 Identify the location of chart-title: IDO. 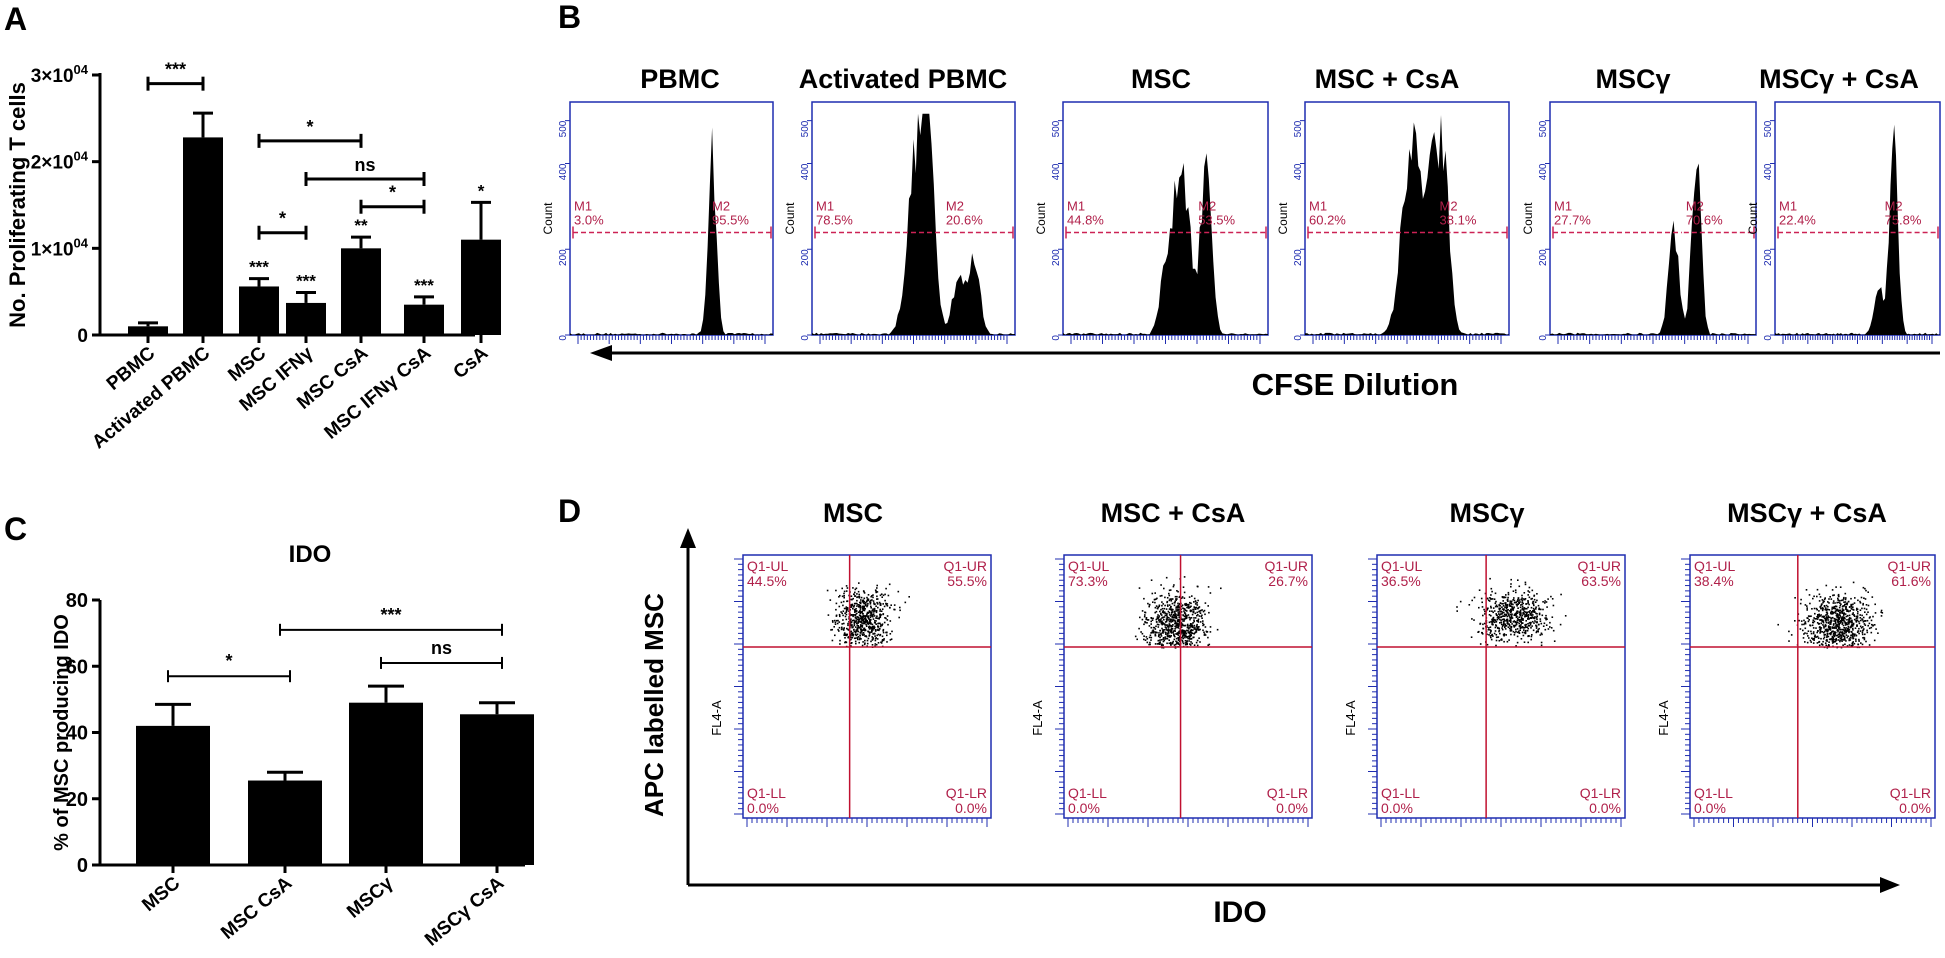
(310, 554).